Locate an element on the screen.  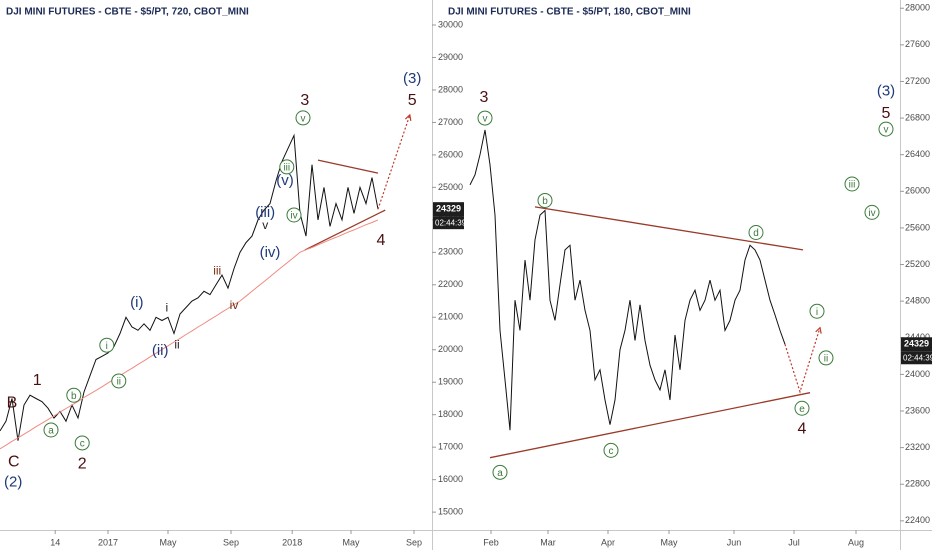
wave-label: b is located at coordinates (74, 396).